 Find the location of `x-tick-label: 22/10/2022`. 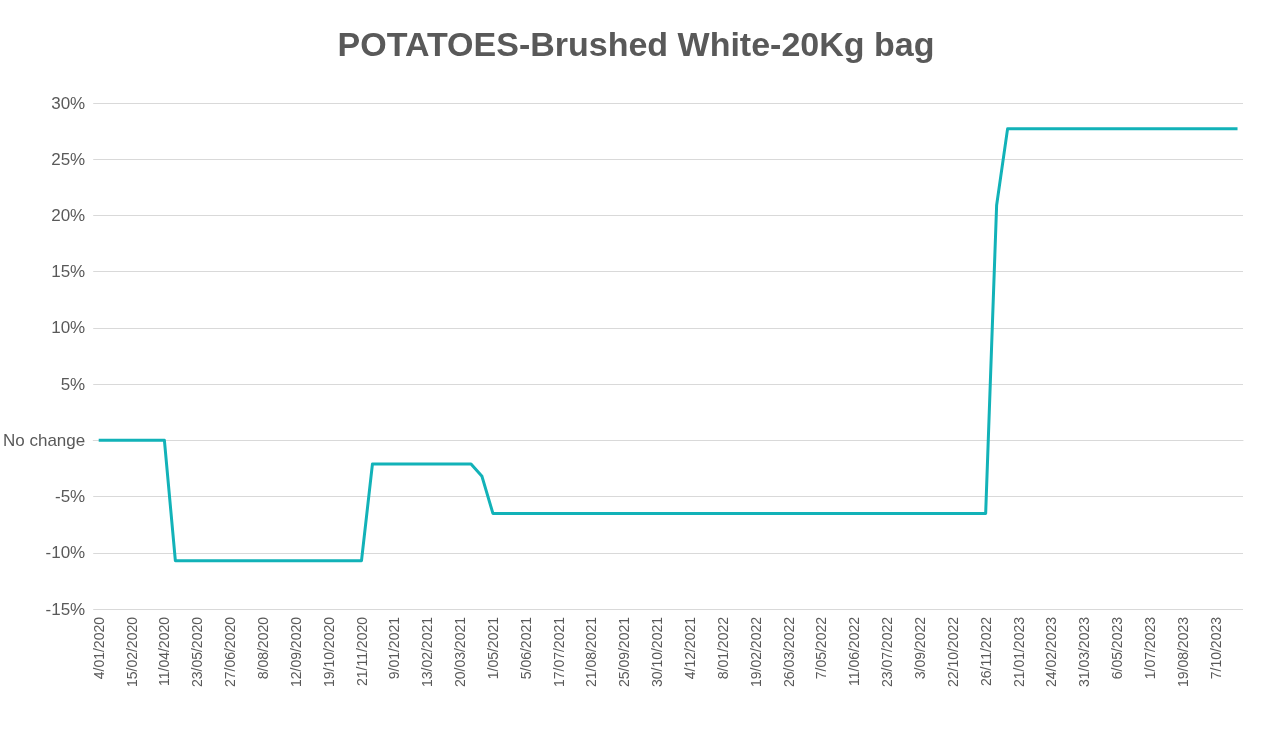

x-tick-label: 22/10/2022 is located at coordinates (952, 652).